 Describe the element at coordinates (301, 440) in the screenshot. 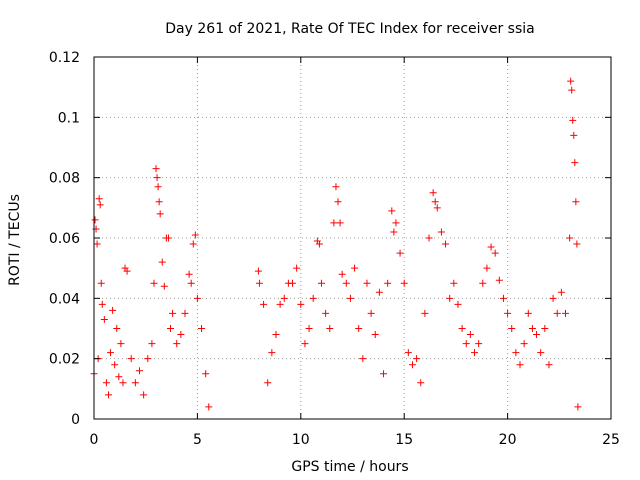

I see `x-tick-label: 10` at that location.